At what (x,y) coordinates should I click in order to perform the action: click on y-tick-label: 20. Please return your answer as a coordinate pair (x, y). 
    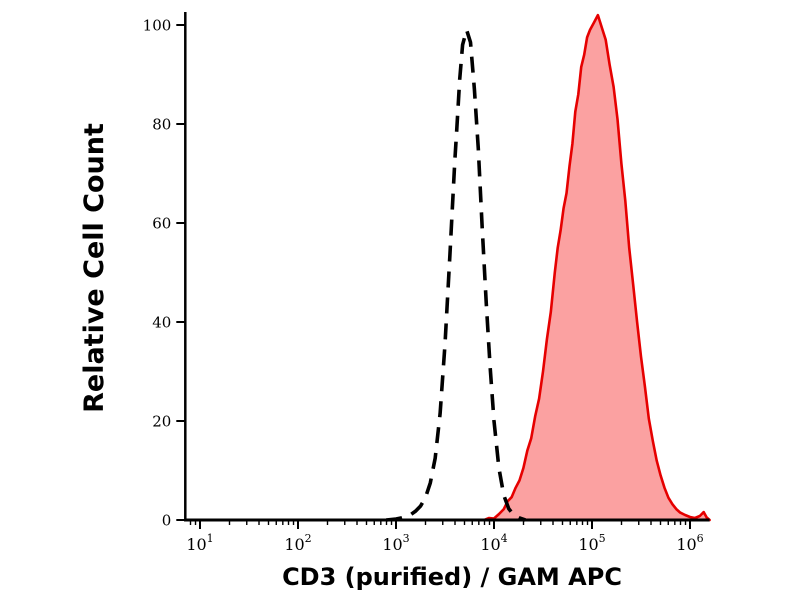
    Looking at the image, I should click on (161, 422).